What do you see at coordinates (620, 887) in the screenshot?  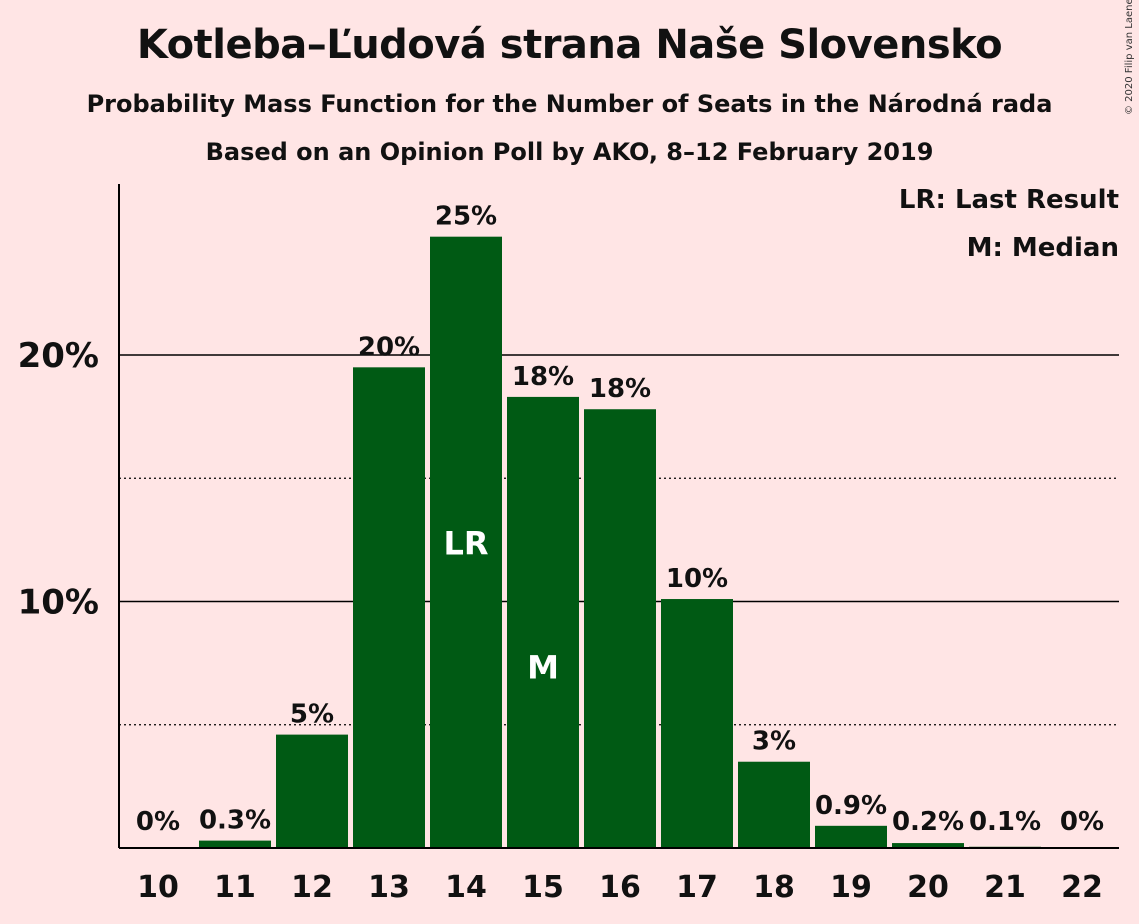 I see `x-tick-label: 16` at bounding box center [620, 887].